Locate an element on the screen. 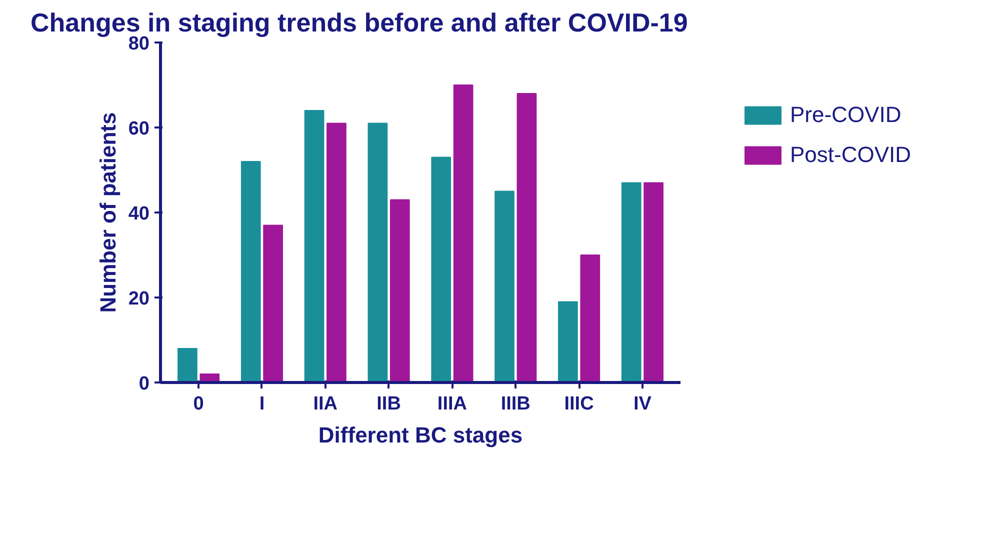 The height and width of the screenshot is (547, 990). y-tick-label: 20 is located at coordinates (139, 299).